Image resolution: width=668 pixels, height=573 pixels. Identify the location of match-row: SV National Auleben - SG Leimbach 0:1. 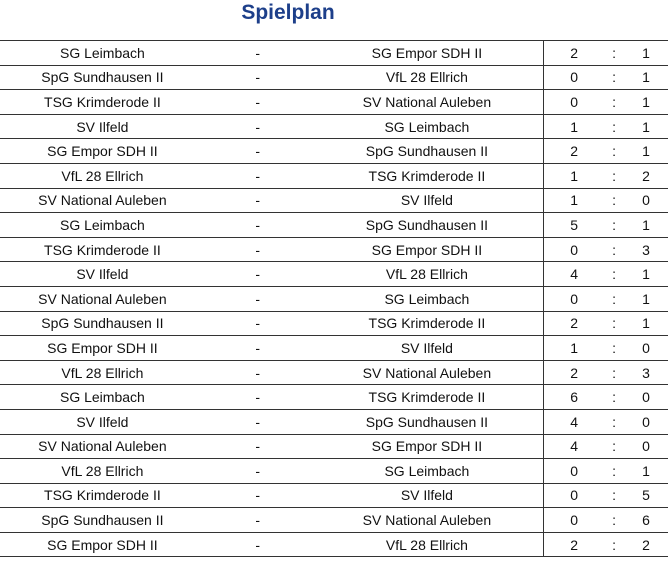
(334, 298).